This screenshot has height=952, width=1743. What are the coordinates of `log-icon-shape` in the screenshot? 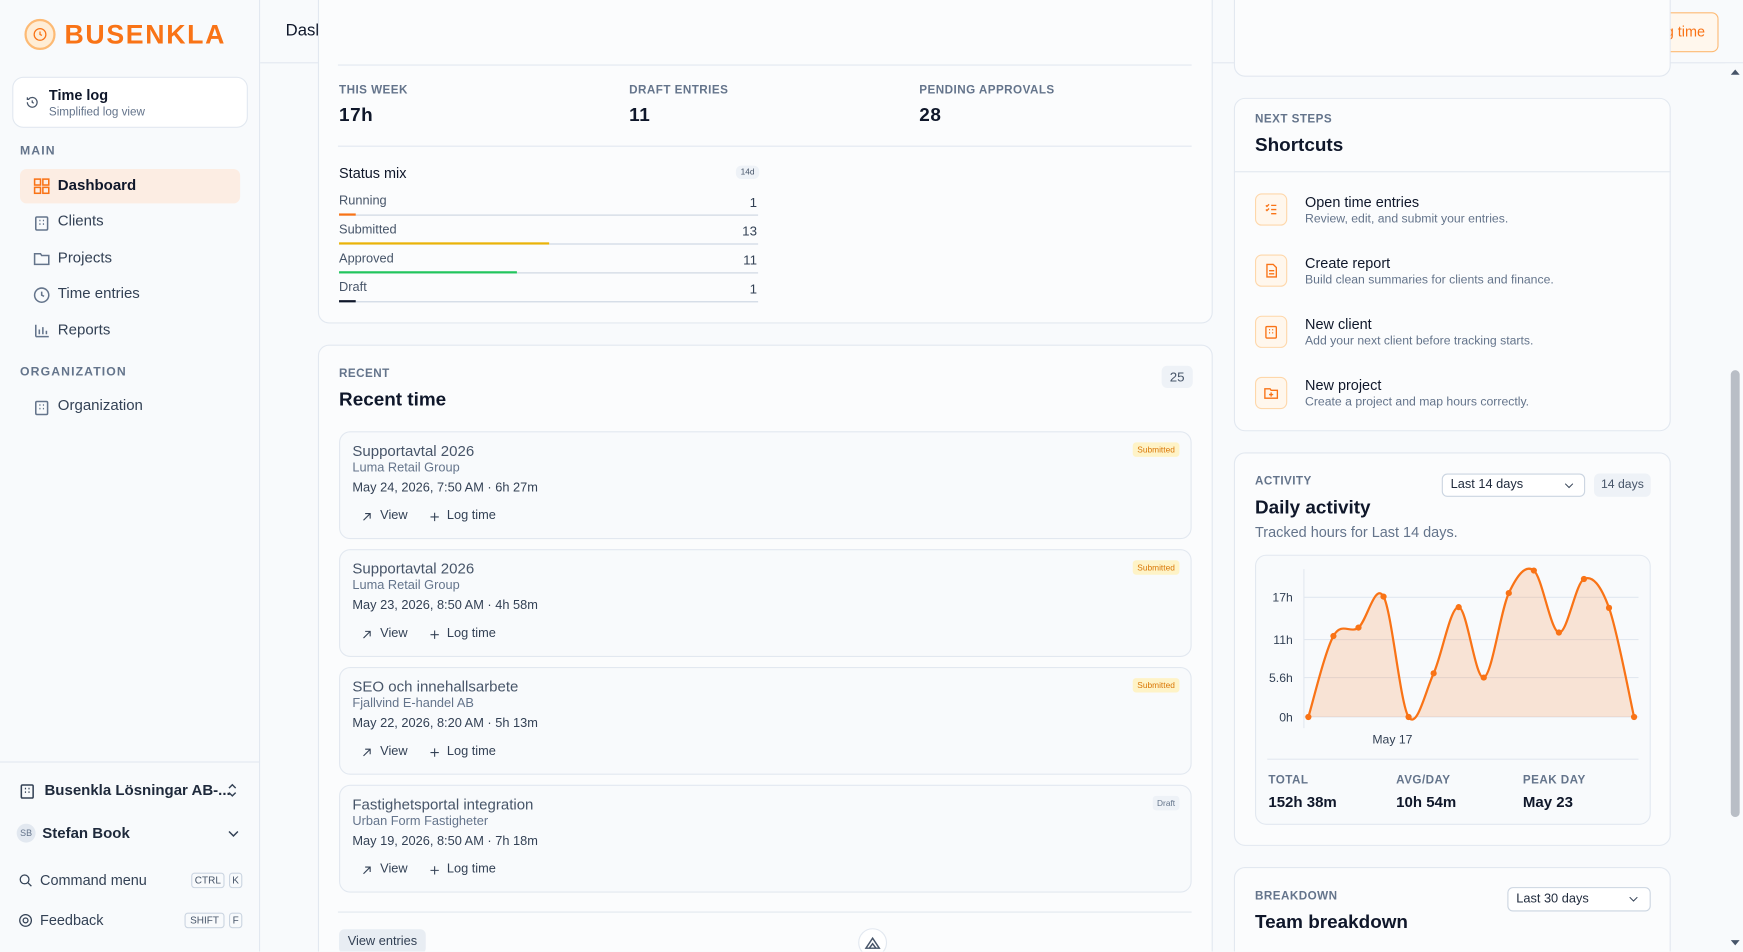 It's located at (434, 870).